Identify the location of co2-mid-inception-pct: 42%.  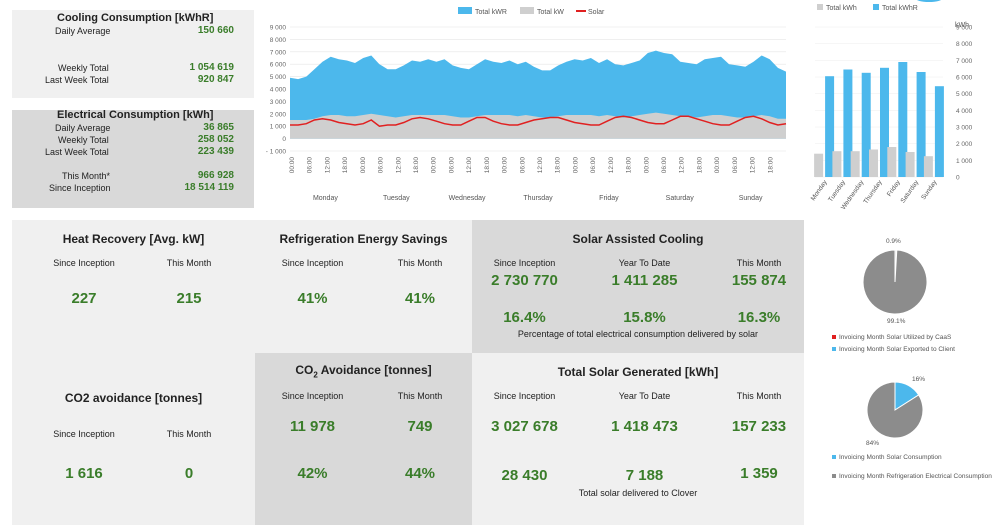
(312, 473).